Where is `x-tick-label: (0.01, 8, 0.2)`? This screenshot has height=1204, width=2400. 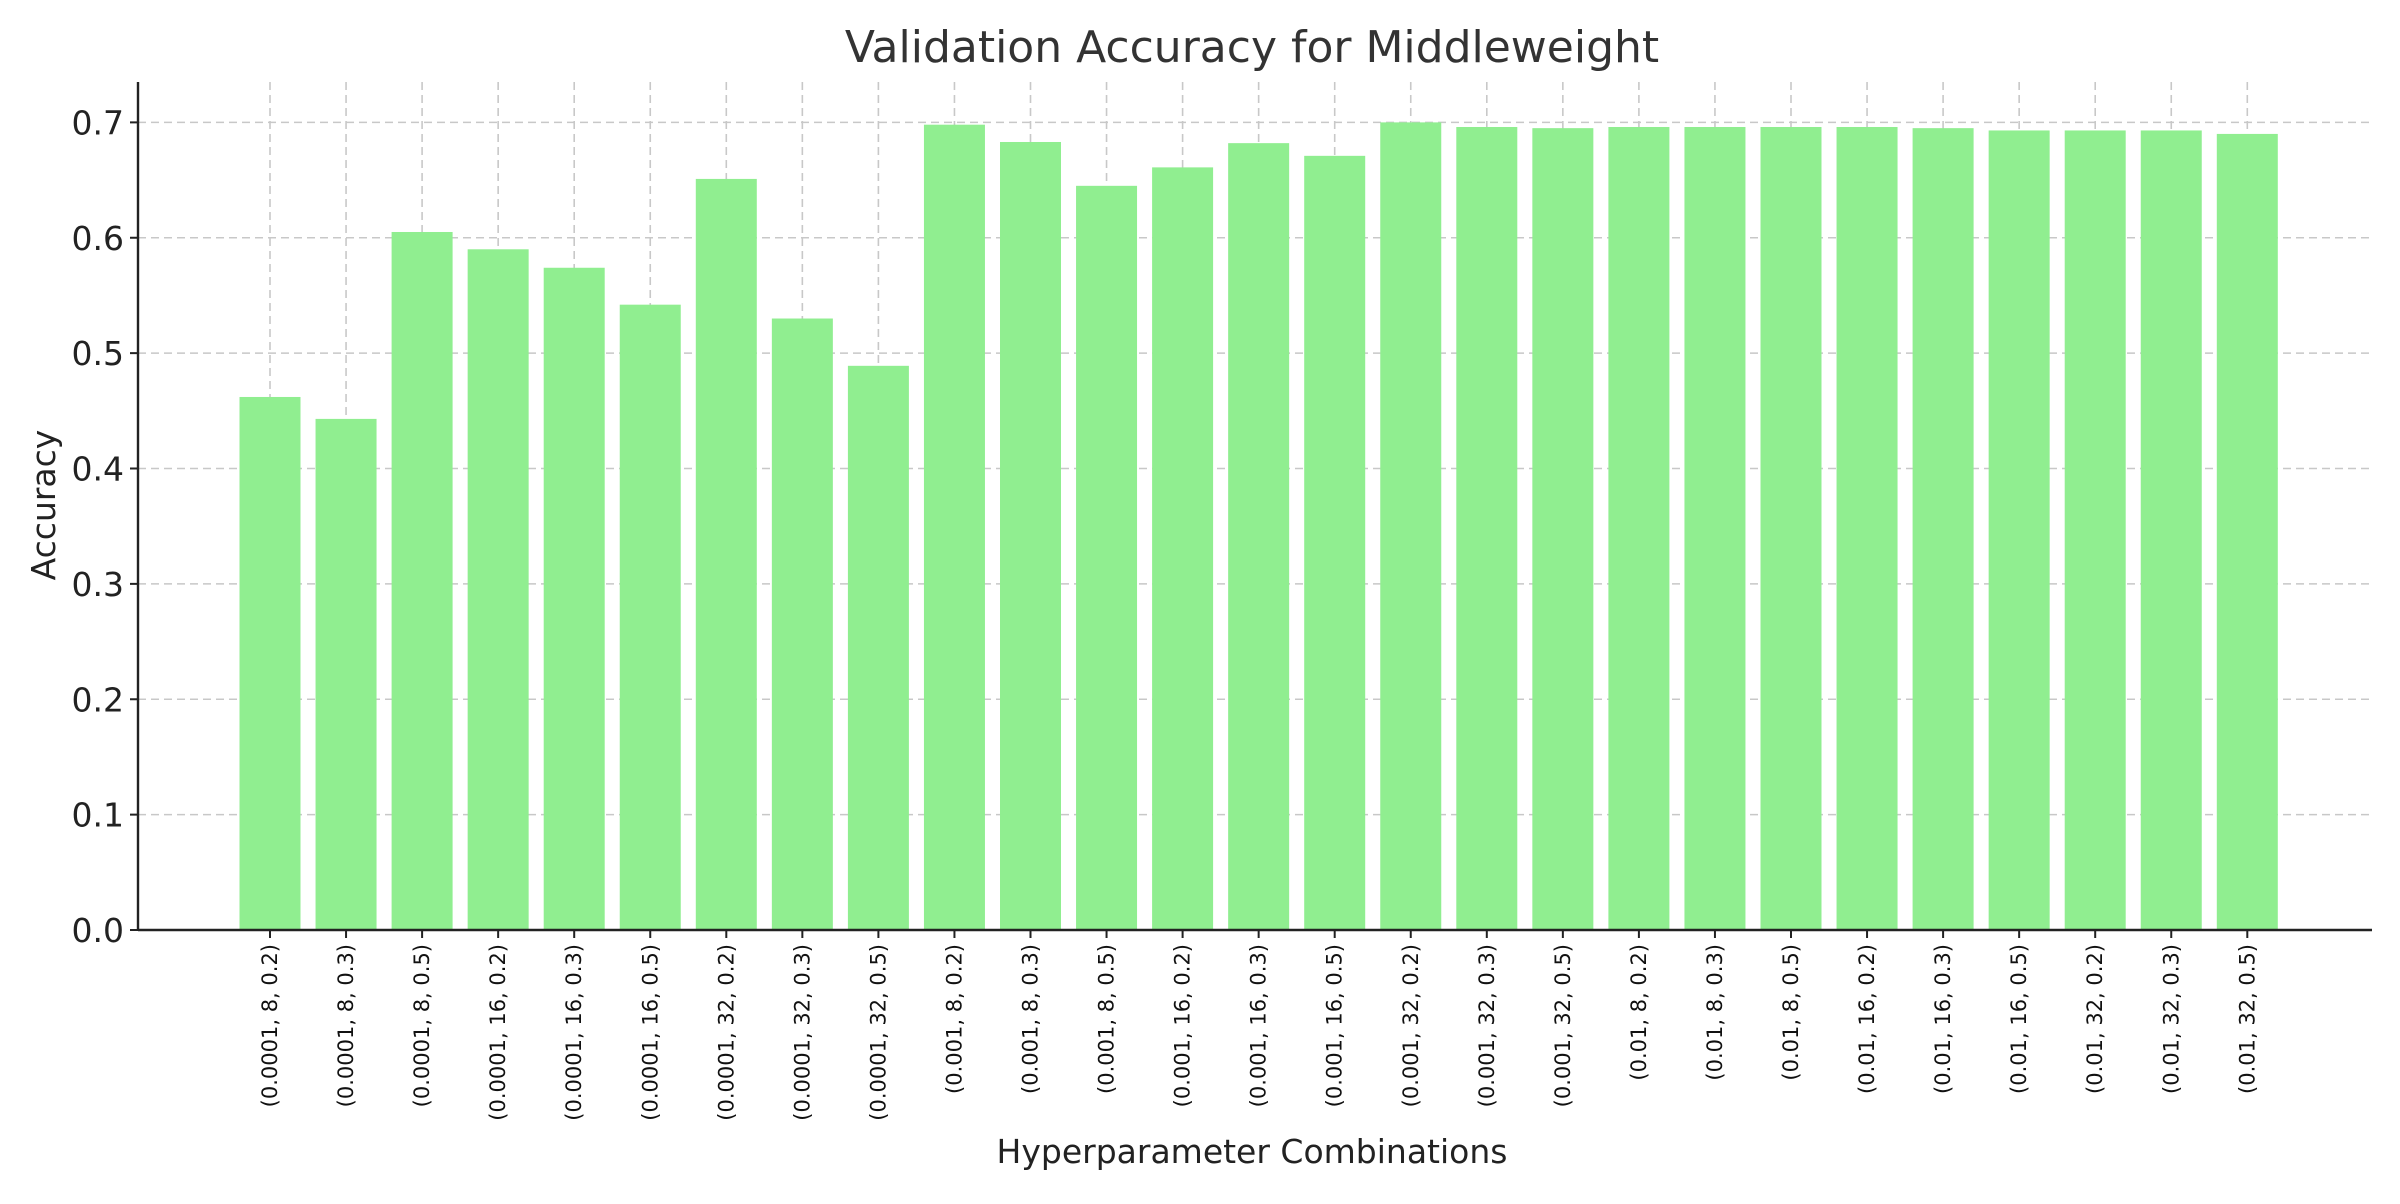 x-tick-label: (0.01, 8, 0.2) is located at coordinates (1639, 1012).